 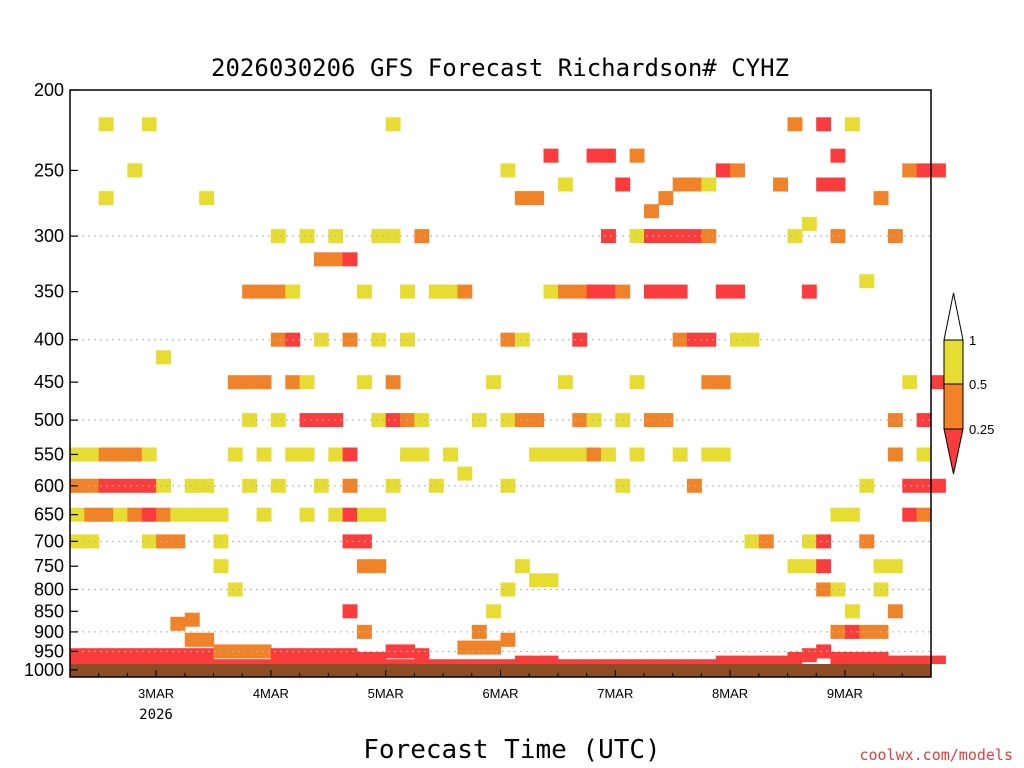 What do you see at coordinates (49, 382) in the screenshot?
I see `y-tick-label: 450` at bounding box center [49, 382].